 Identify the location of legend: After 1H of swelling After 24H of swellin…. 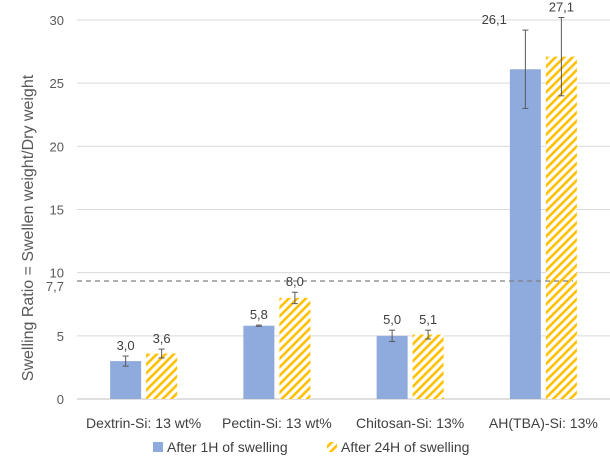
(311, 447).